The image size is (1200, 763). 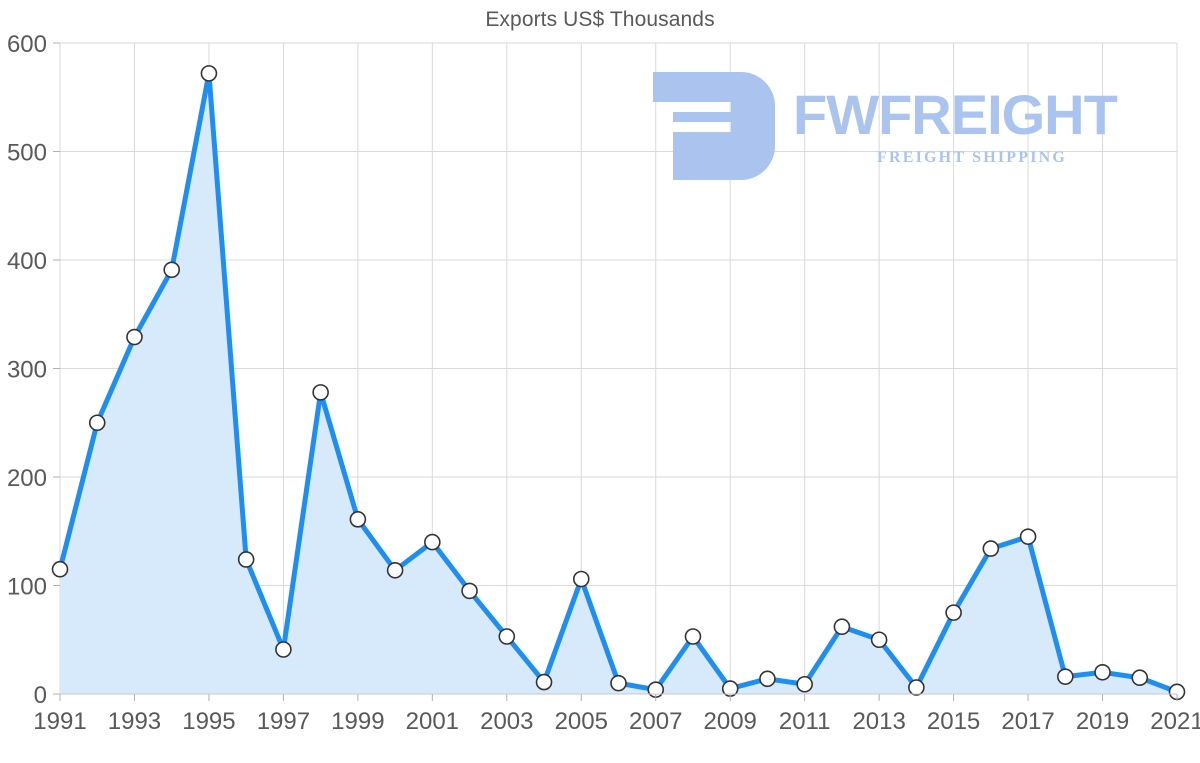 What do you see at coordinates (878, 721) in the screenshot?
I see `svg-text: 2013` at bounding box center [878, 721].